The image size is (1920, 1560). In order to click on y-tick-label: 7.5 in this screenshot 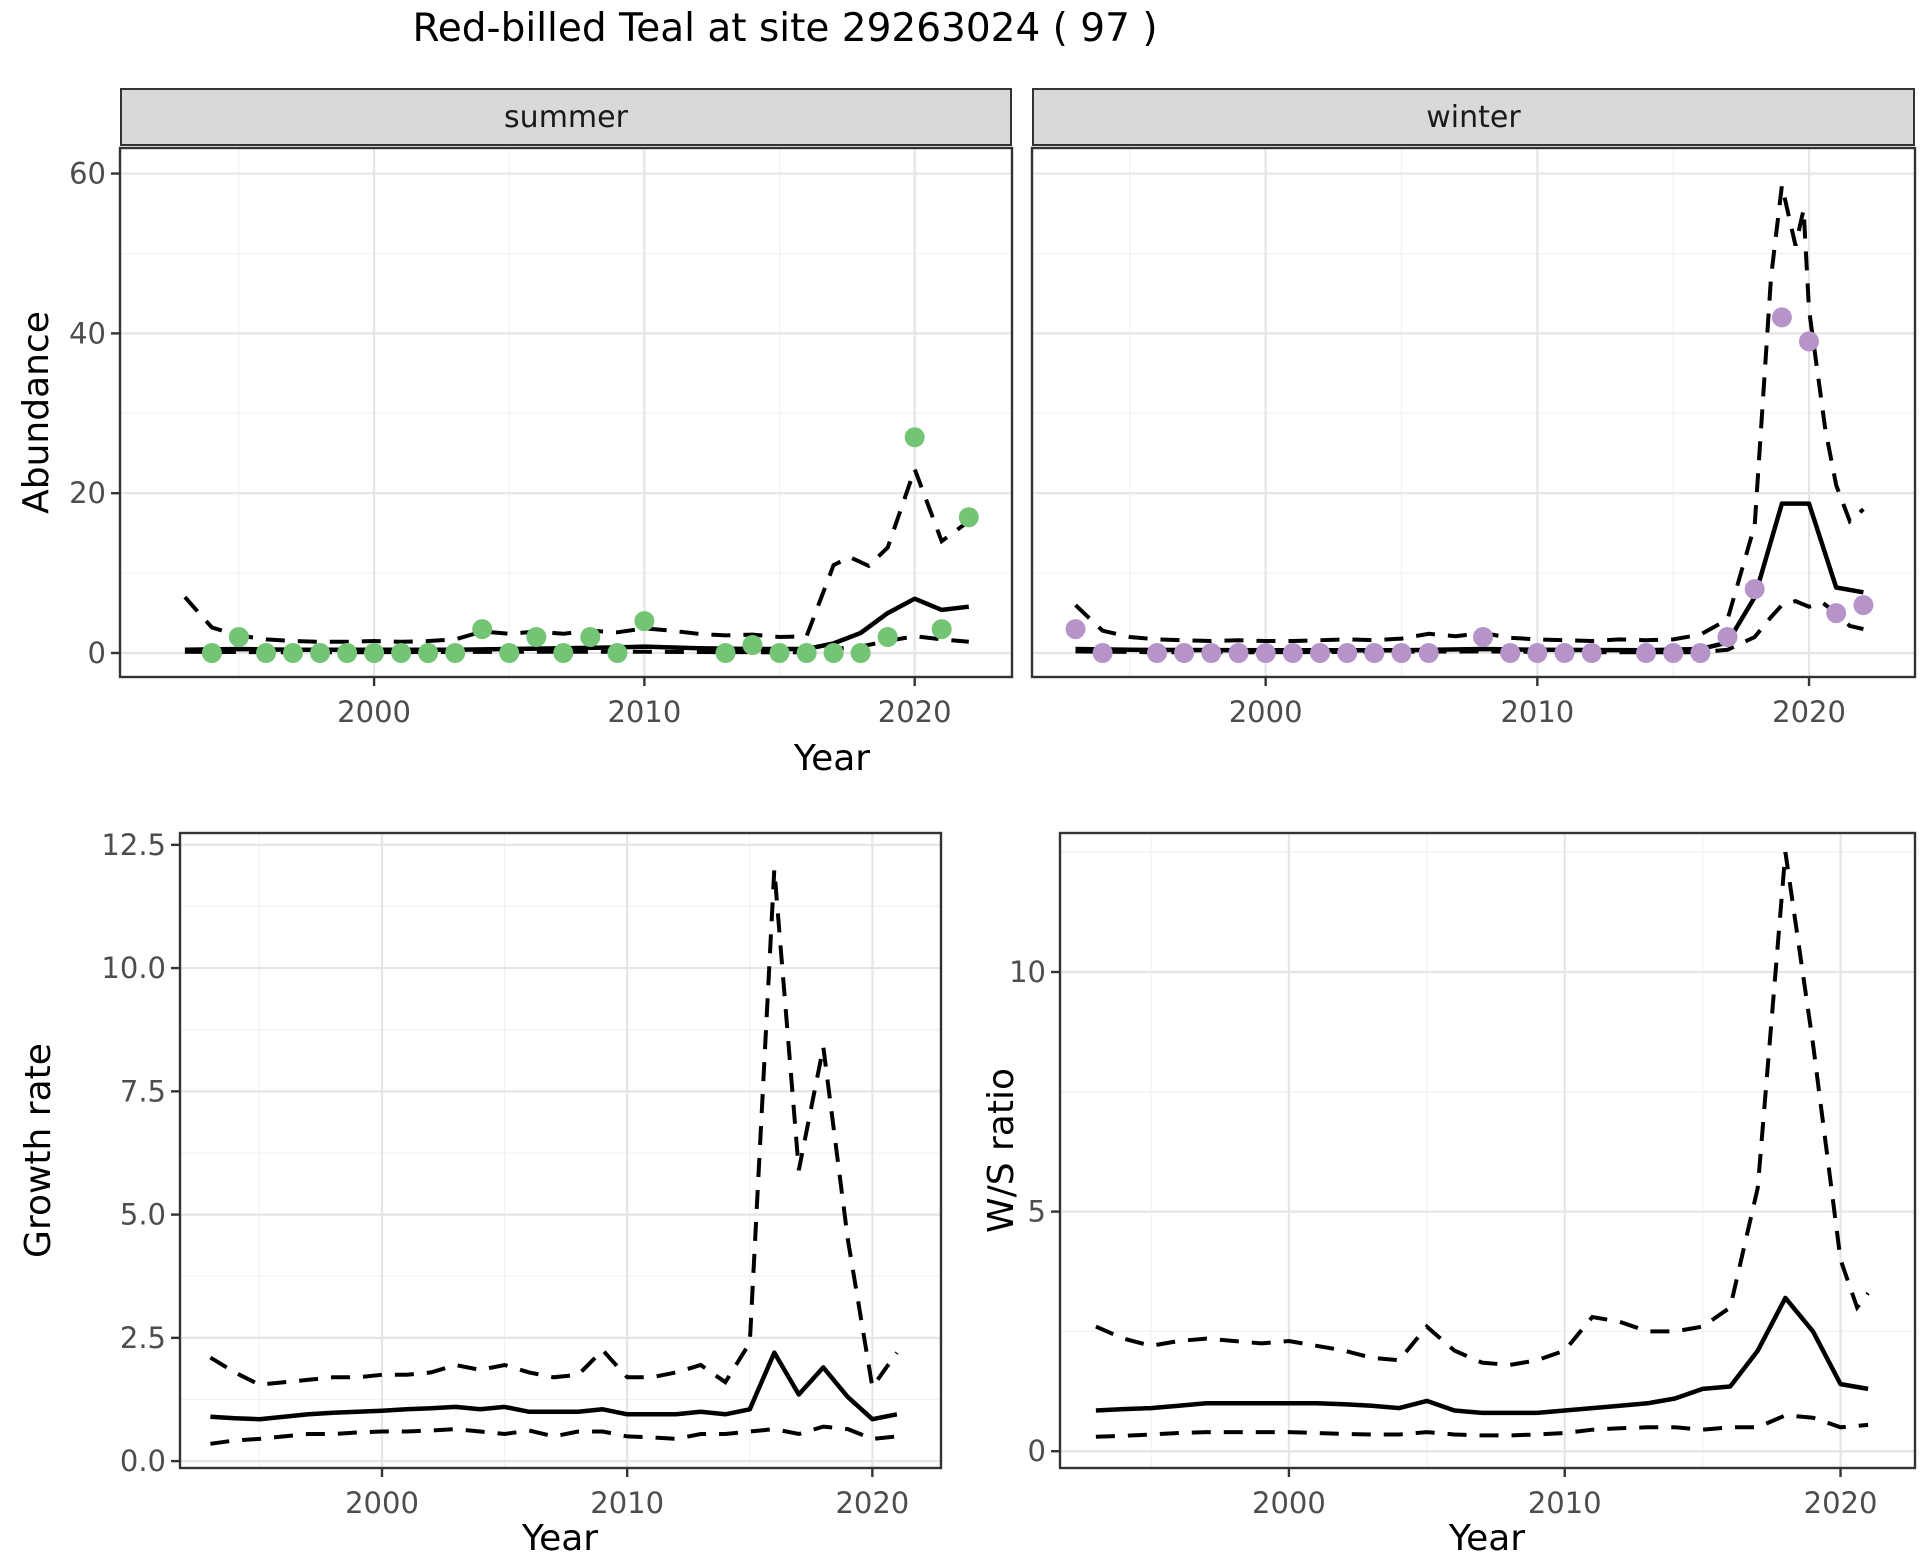, I will do `click(143, 1091)`.